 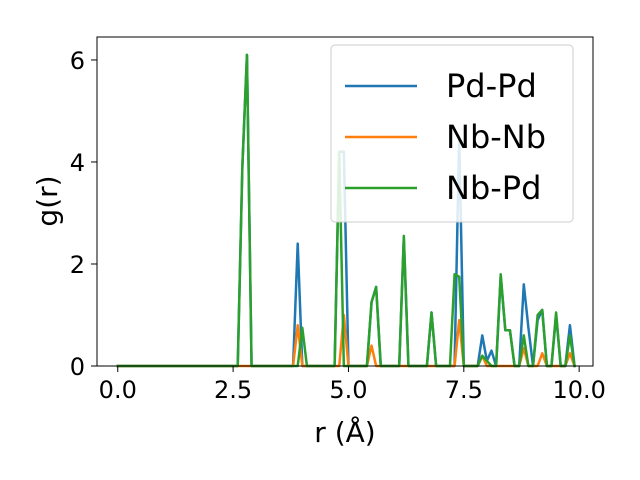 What do you see at coordinates (493, 188) in the screenshot?
I see `legend-label-nb-pd: Nb-Pd` at bounding box center [493, 188].